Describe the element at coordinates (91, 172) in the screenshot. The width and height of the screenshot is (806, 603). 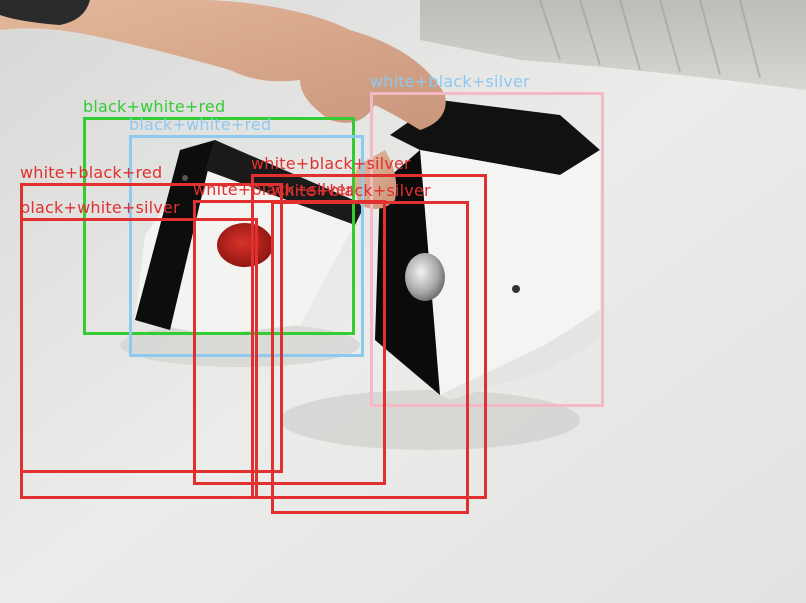
I see `detection-label: white+black+red` at that location.